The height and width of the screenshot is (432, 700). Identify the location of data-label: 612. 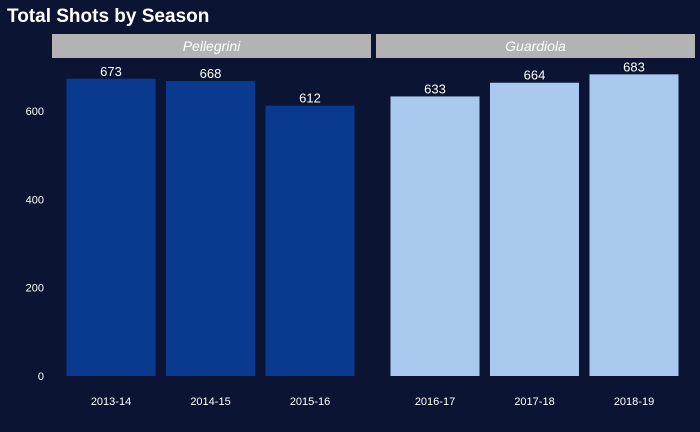
(310, 98).